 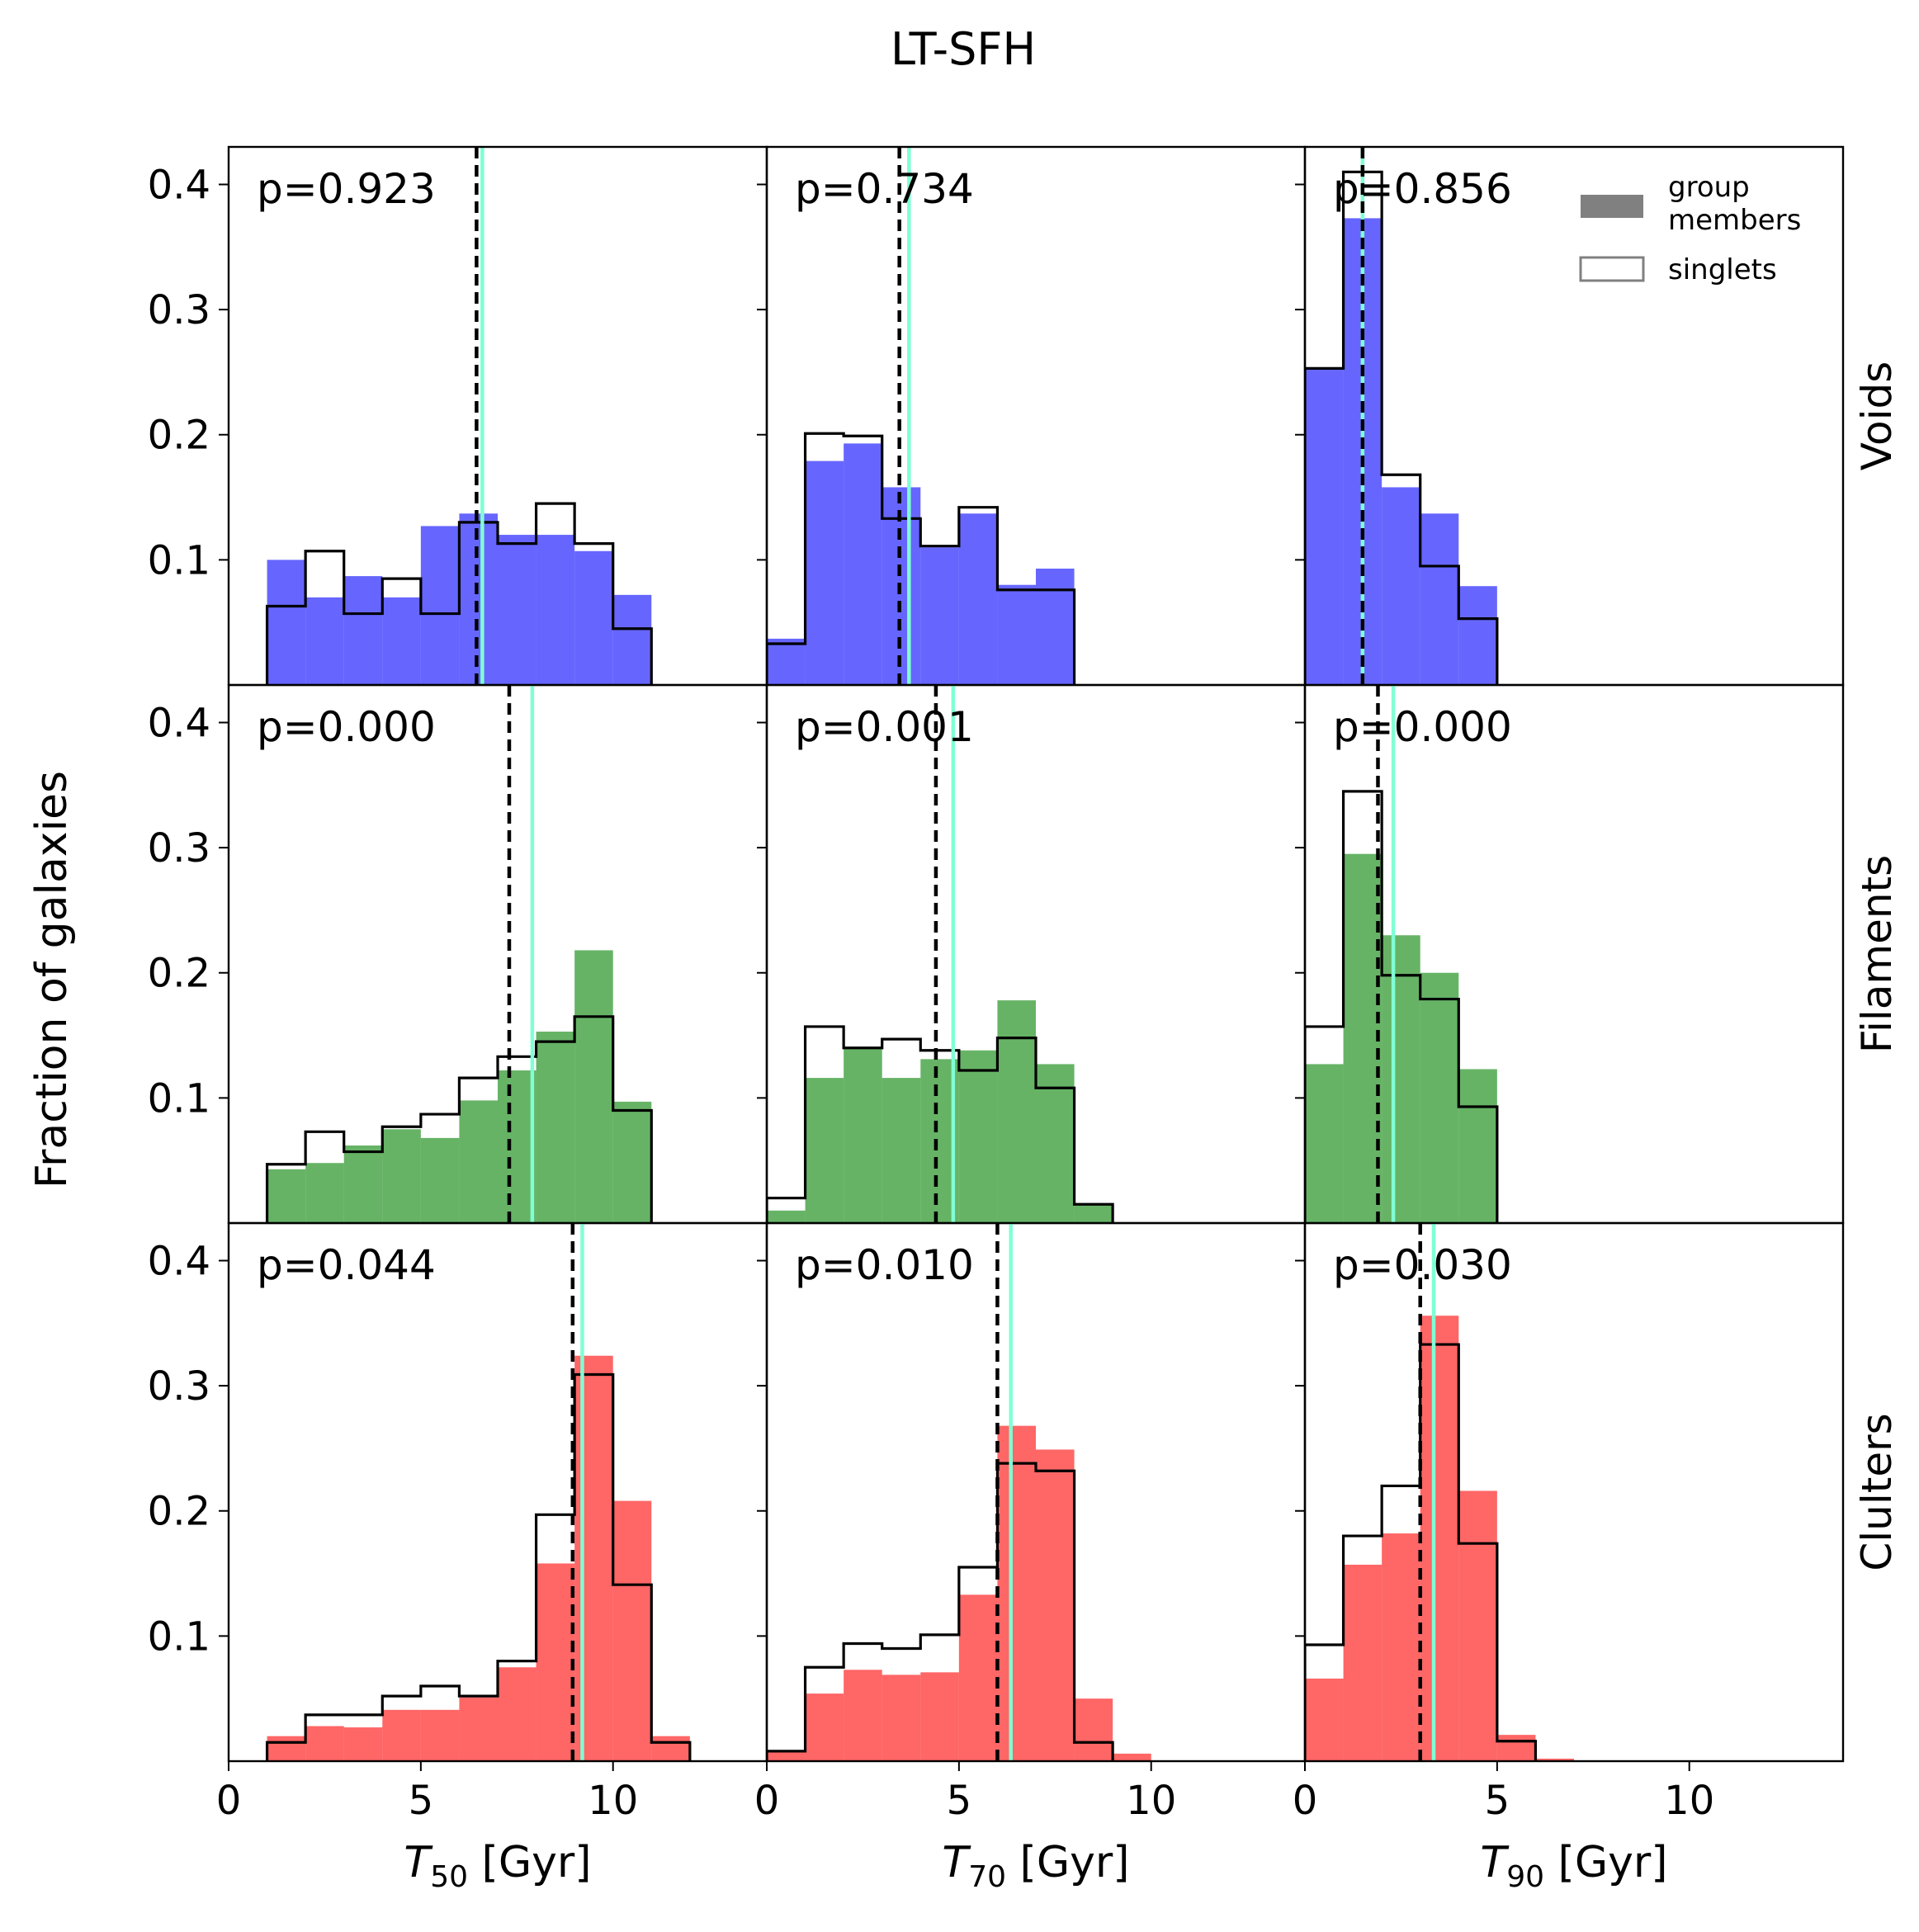 I want to click on row-label-clulters: Clulters, so click(x=1877, y=1492).